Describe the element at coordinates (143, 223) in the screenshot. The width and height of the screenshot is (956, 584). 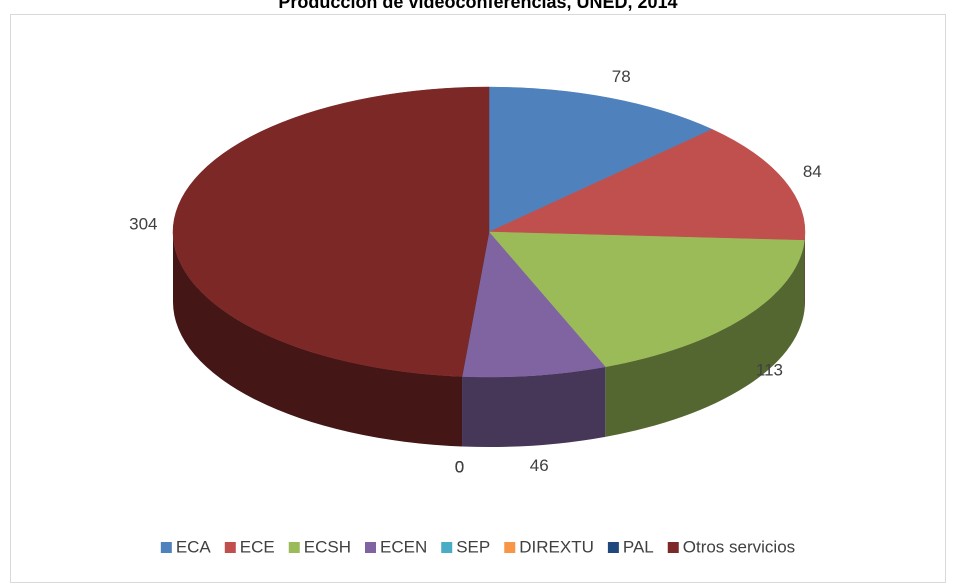
I see `data-label: 304` at that location.